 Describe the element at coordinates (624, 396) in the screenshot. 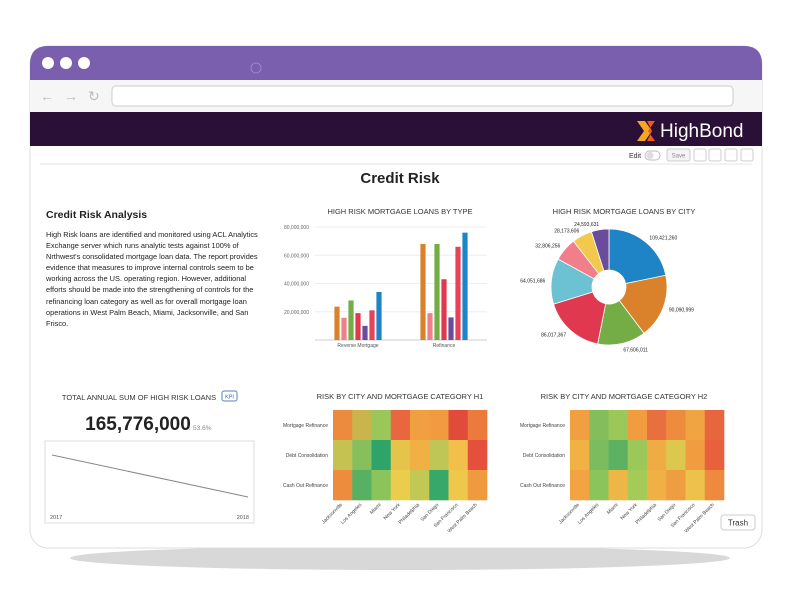

I see `chart-title: RISK BY CITY AND MORTGAGE CATEGORY H2` at that location.